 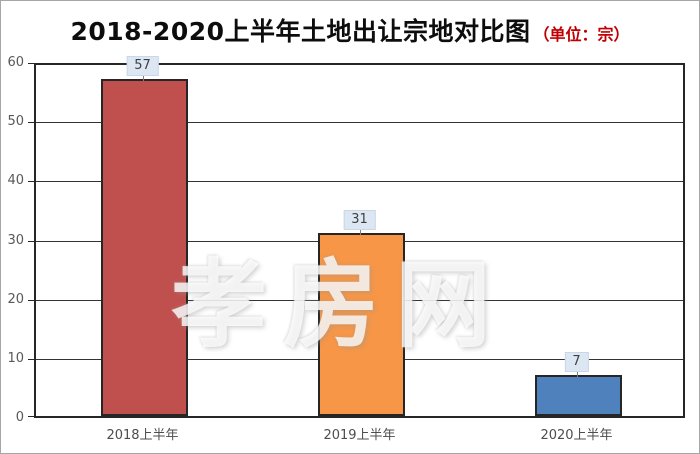 What do you see at coordinates (142, 65) in the screenshot?
I see `value-label: 57` at bounding box center [142, 65].